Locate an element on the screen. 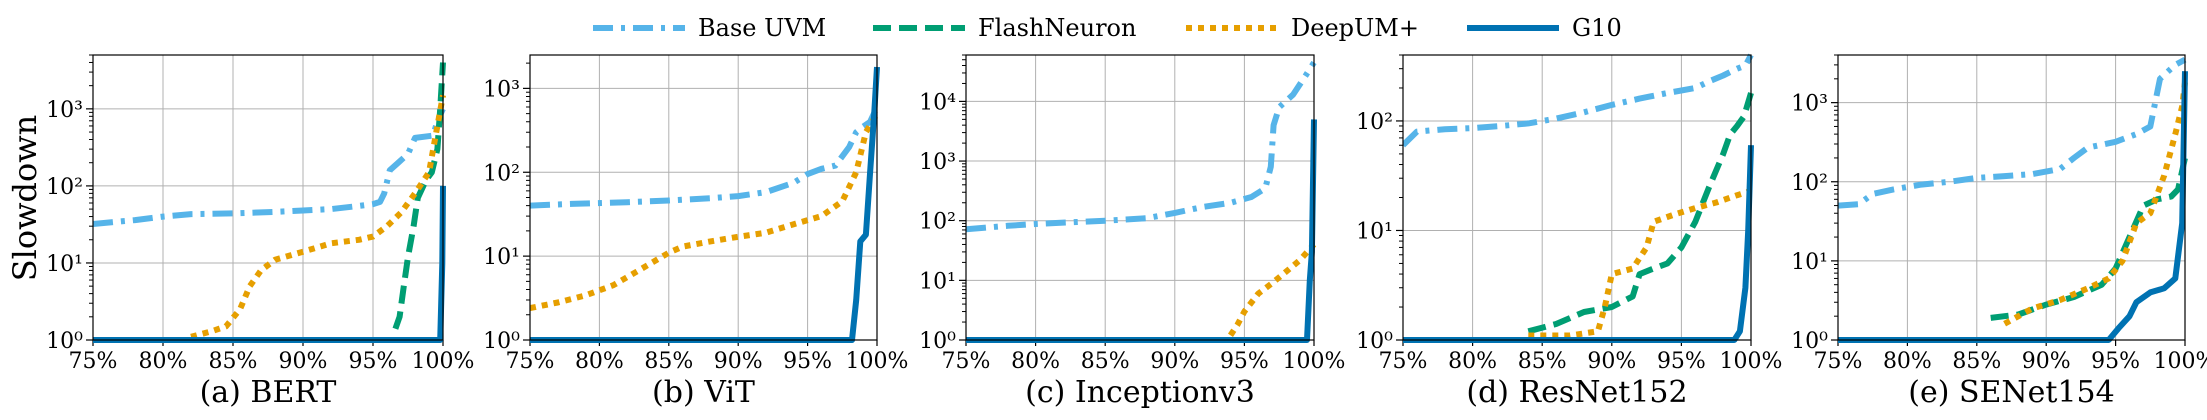 The image size is (2207, 420). panel-caption: (a) BERT is located at coordinates (268, 392).